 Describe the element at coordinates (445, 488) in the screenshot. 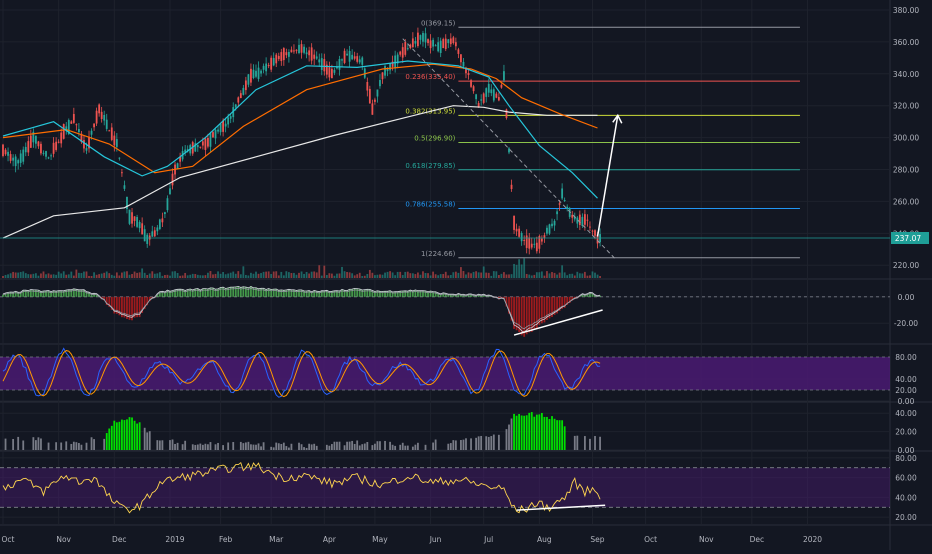

I see `rsi-panel` at that location.